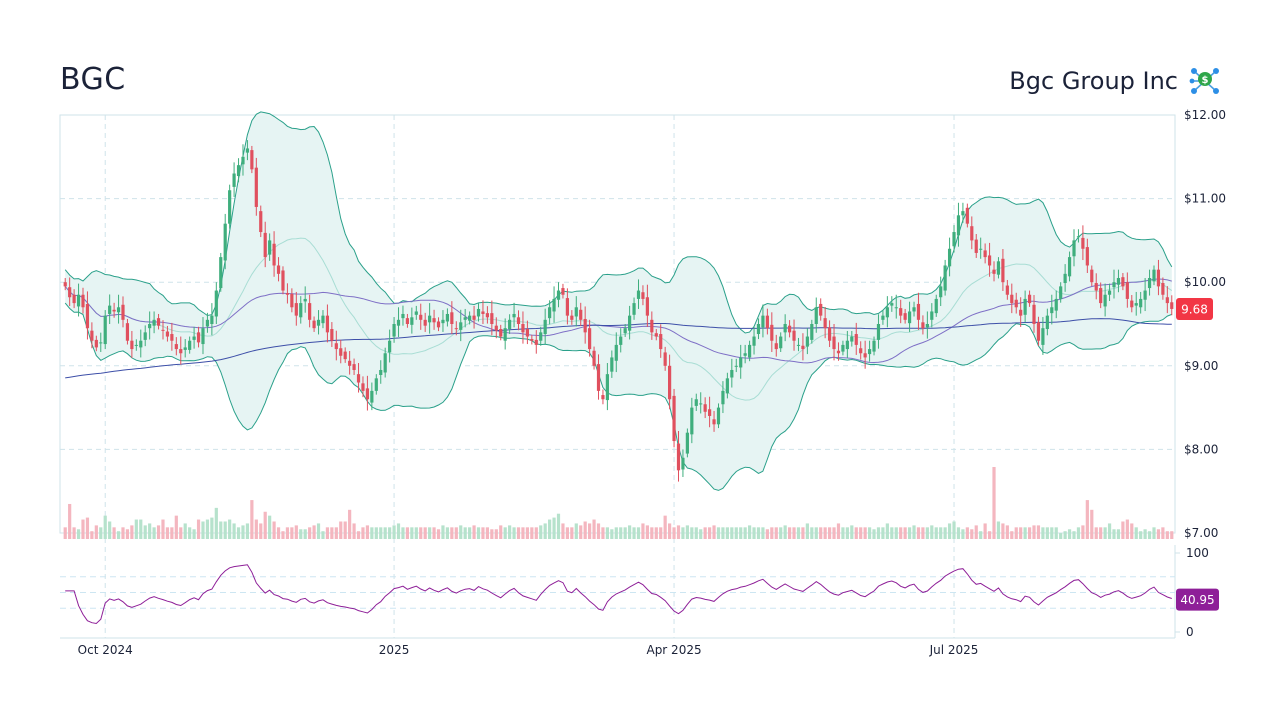 Image resolution: width=1280 pixels, height=720 pixels. What do you see at coordinates (1205, 199) in the screenshot?
I see `y-tick-label: $11.00` at bounding box center [1205, 199].